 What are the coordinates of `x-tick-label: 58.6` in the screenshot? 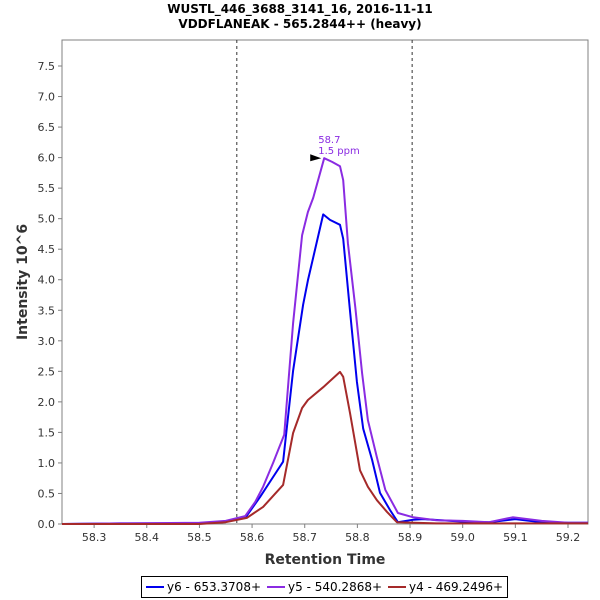 It's located at (252, 537).